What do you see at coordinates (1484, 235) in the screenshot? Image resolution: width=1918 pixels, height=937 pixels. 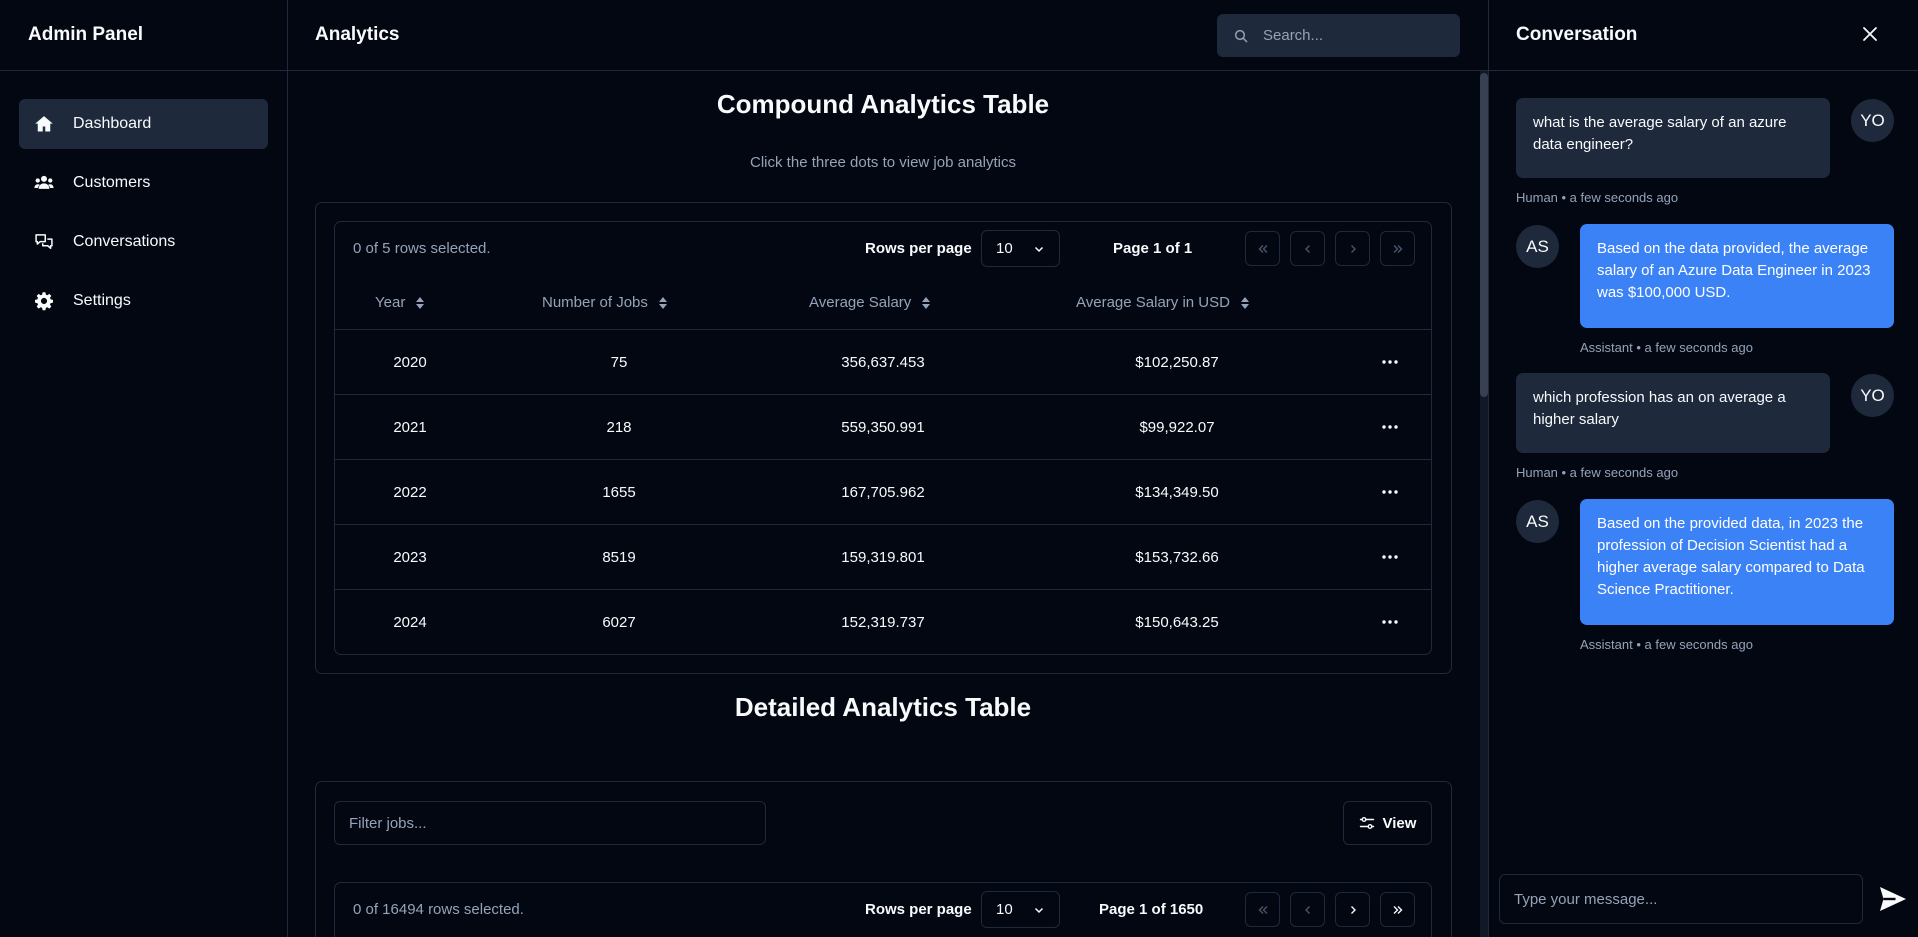 I see `scrollbar-thumb` at bounding box center [1484, 235].